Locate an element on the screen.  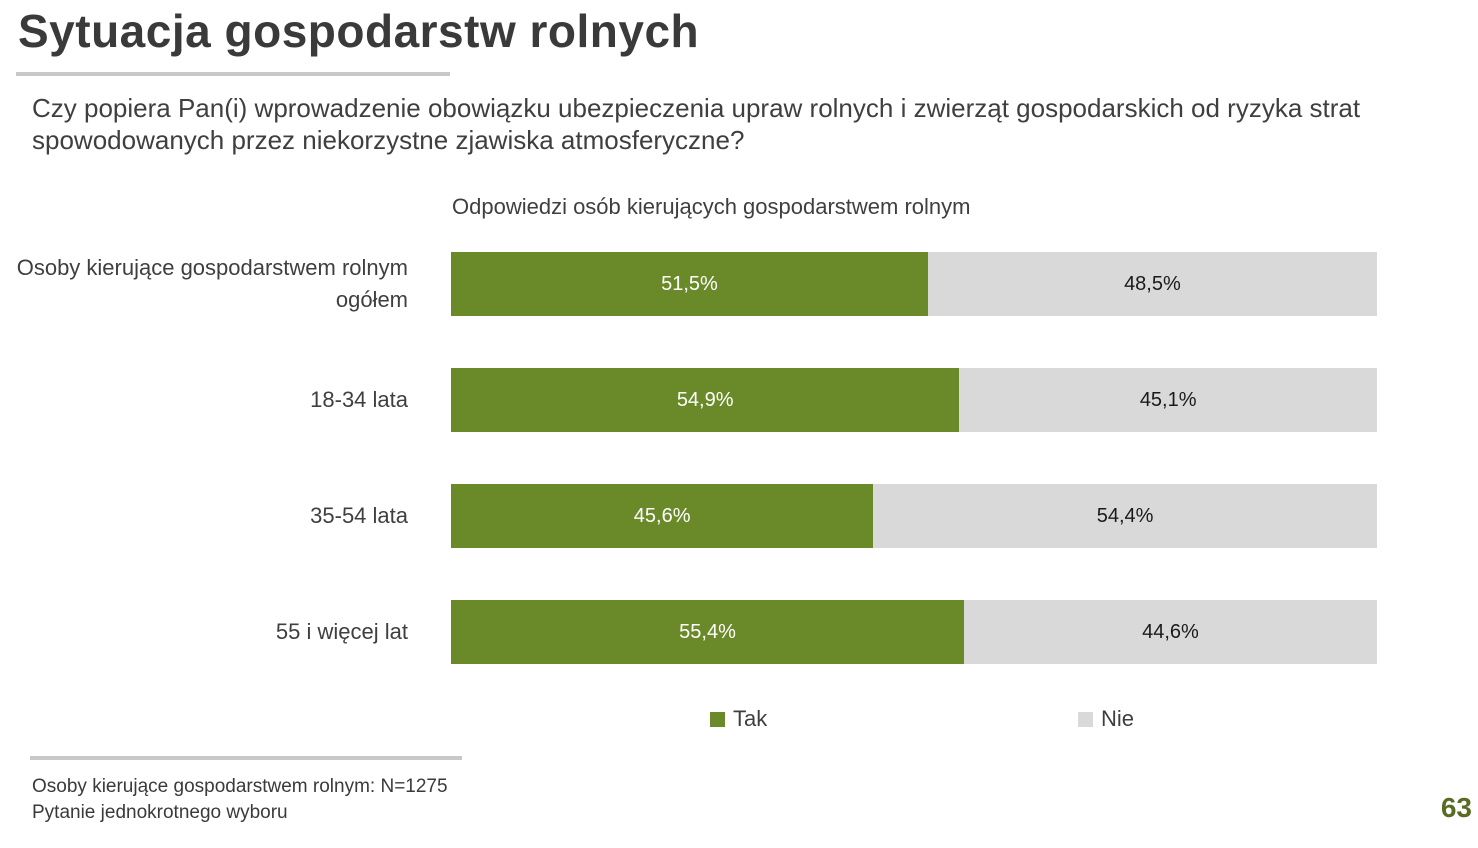
bar-segment-nie: 48,5% is located at coordinates (1152, 284).